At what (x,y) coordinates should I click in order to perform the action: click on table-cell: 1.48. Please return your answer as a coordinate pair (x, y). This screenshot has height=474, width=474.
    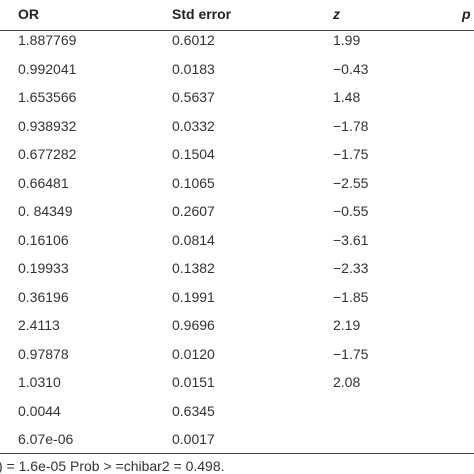
    Looking at the image, I should click on (347, 97).